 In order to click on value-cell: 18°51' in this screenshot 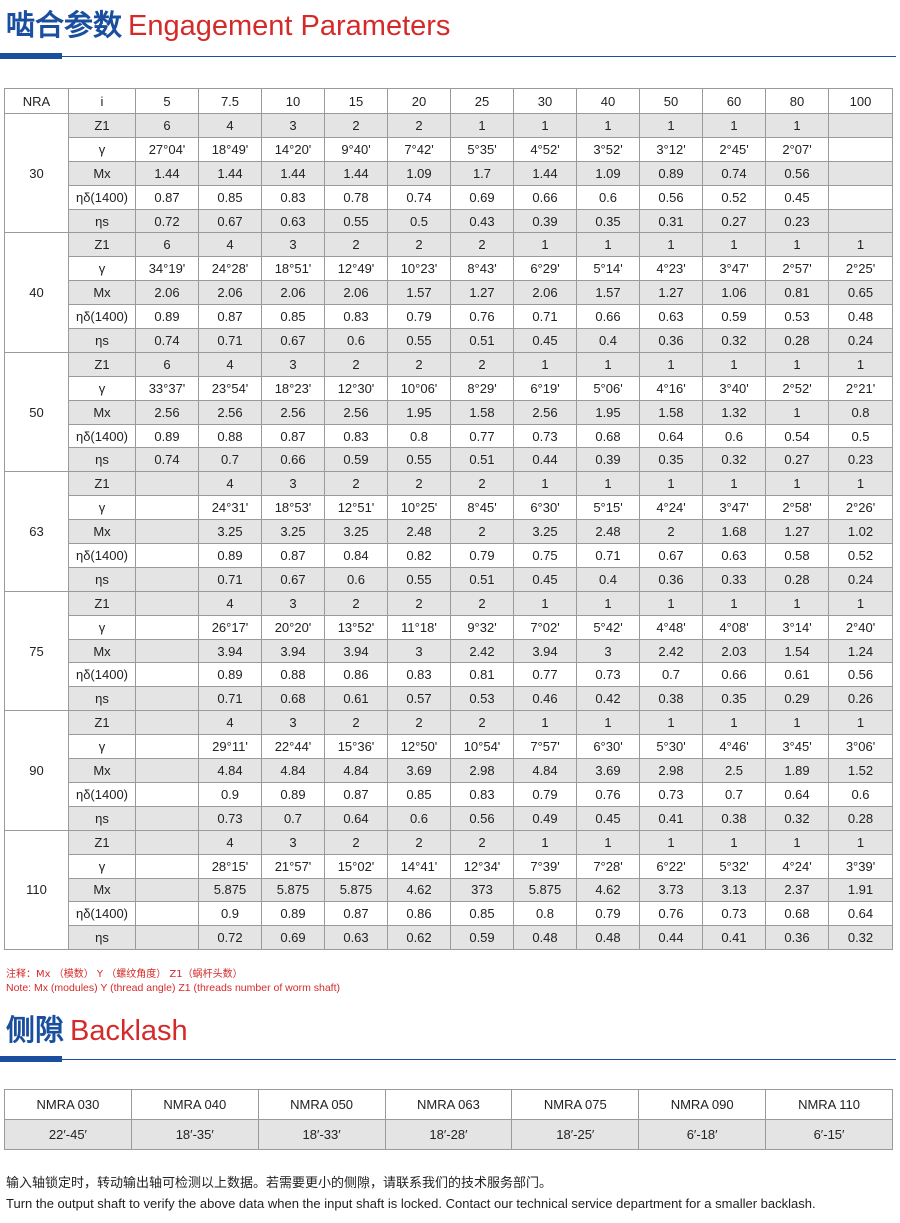, I will do `click(293, 269)`.